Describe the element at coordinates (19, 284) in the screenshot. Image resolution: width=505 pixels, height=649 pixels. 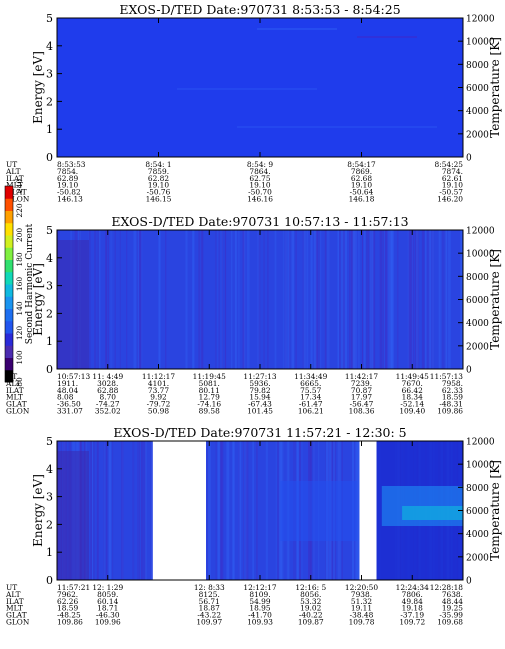
I see `colorbar-tick-label: 160` at that location.